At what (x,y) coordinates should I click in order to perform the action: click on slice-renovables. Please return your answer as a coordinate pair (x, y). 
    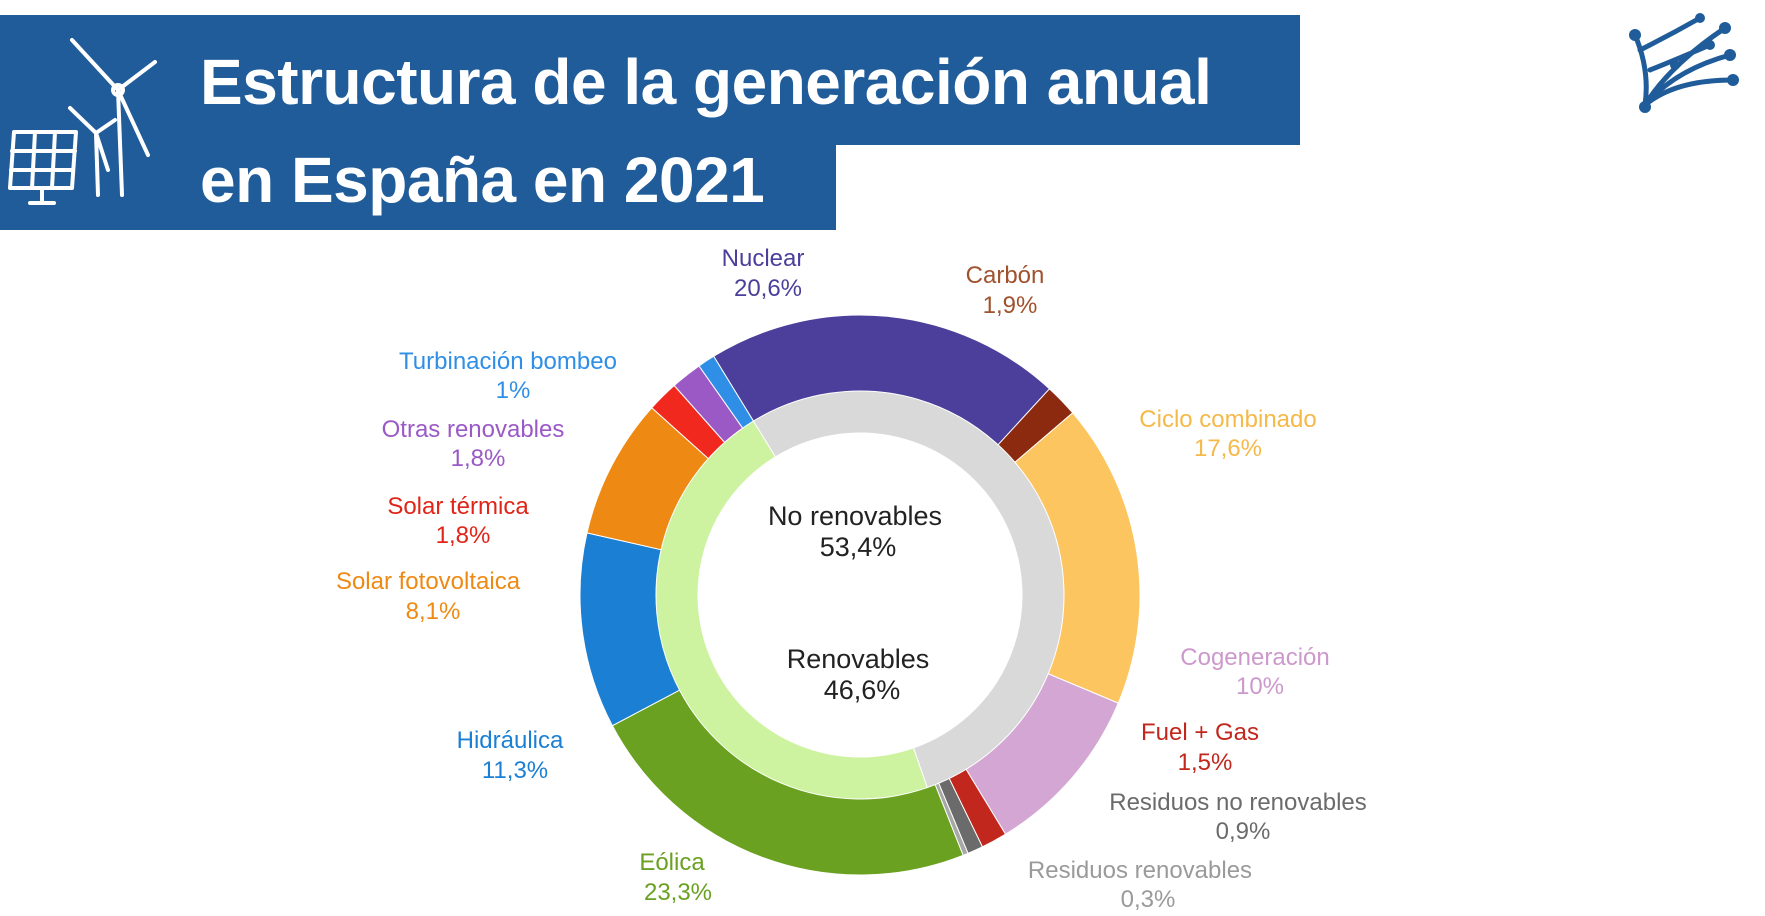
    Looking at the image, I should click on (791, 610).